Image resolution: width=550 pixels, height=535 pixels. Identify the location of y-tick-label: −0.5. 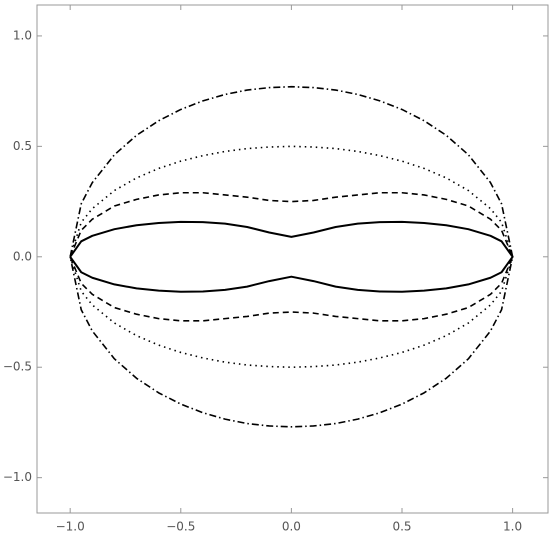
(17, 367).